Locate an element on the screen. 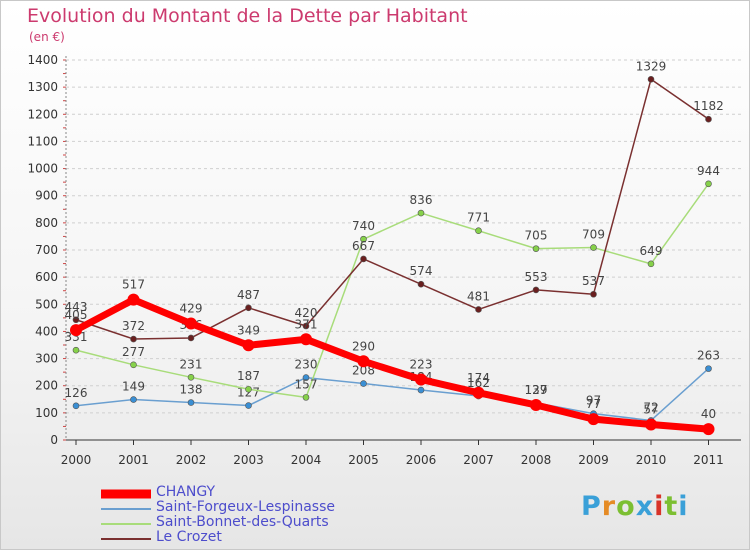 This screenshot has height=550, width=750. x-tick-label: 2003 is located at coordinates (248, 460).